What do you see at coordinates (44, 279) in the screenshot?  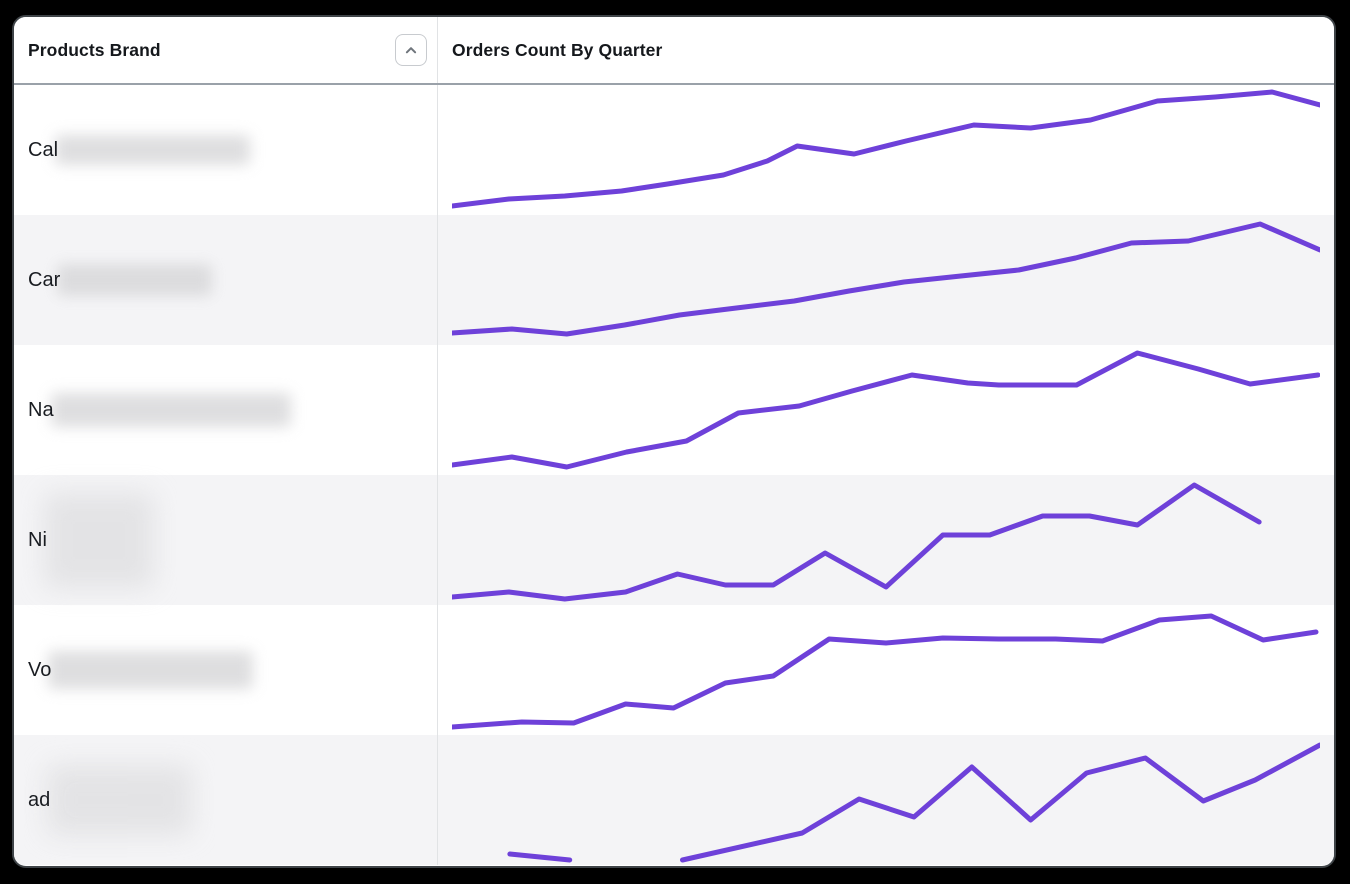 I see `brand-label: Car` at bounding box center [44, 279].